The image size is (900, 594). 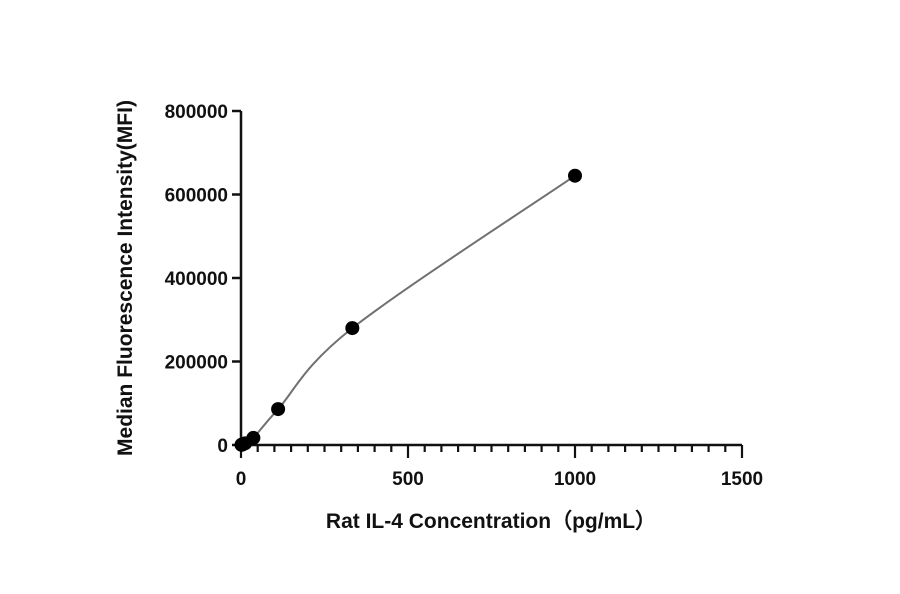 I want to click on x-tick-label: 0, so click(x=241, y=479).